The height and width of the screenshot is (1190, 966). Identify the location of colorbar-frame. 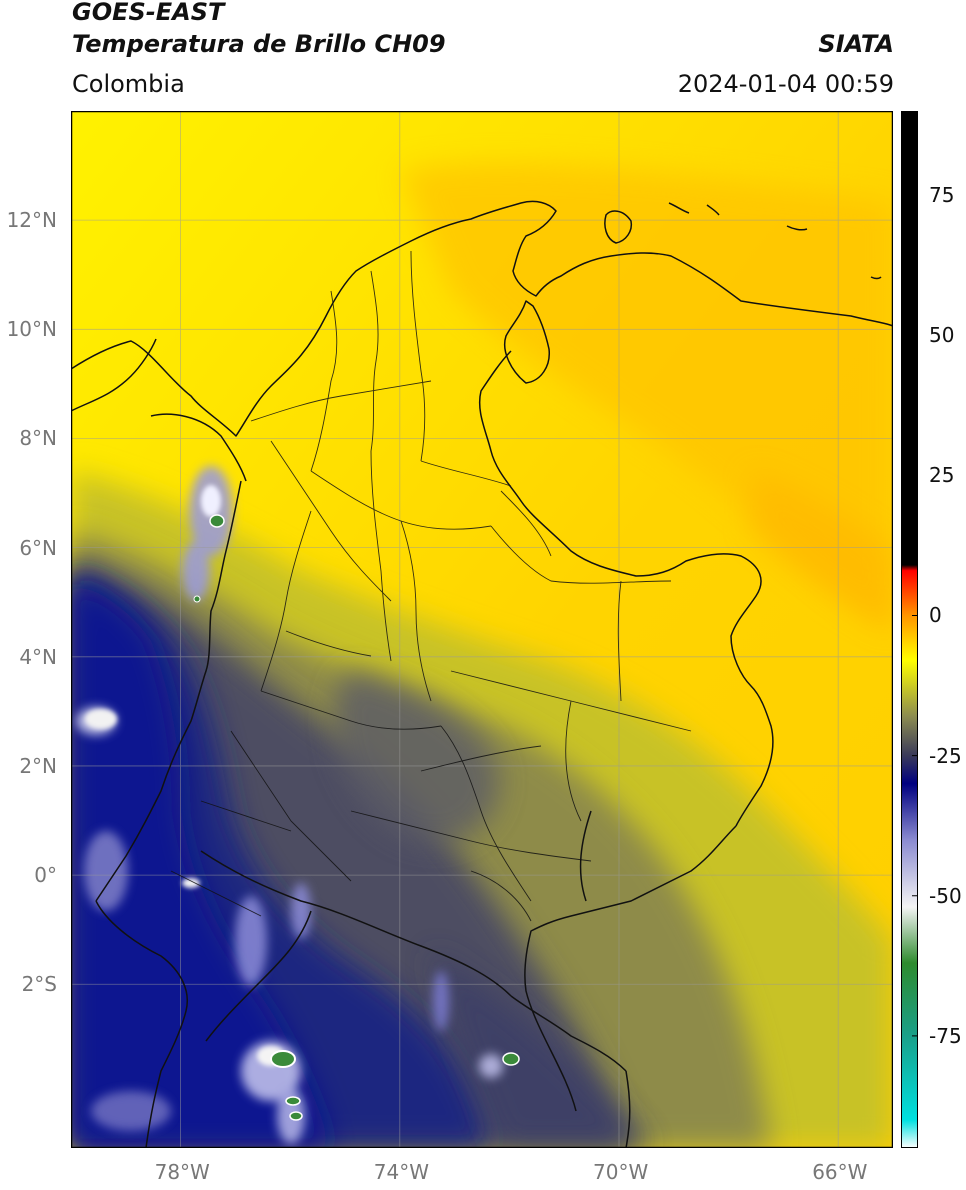
(909, 629).